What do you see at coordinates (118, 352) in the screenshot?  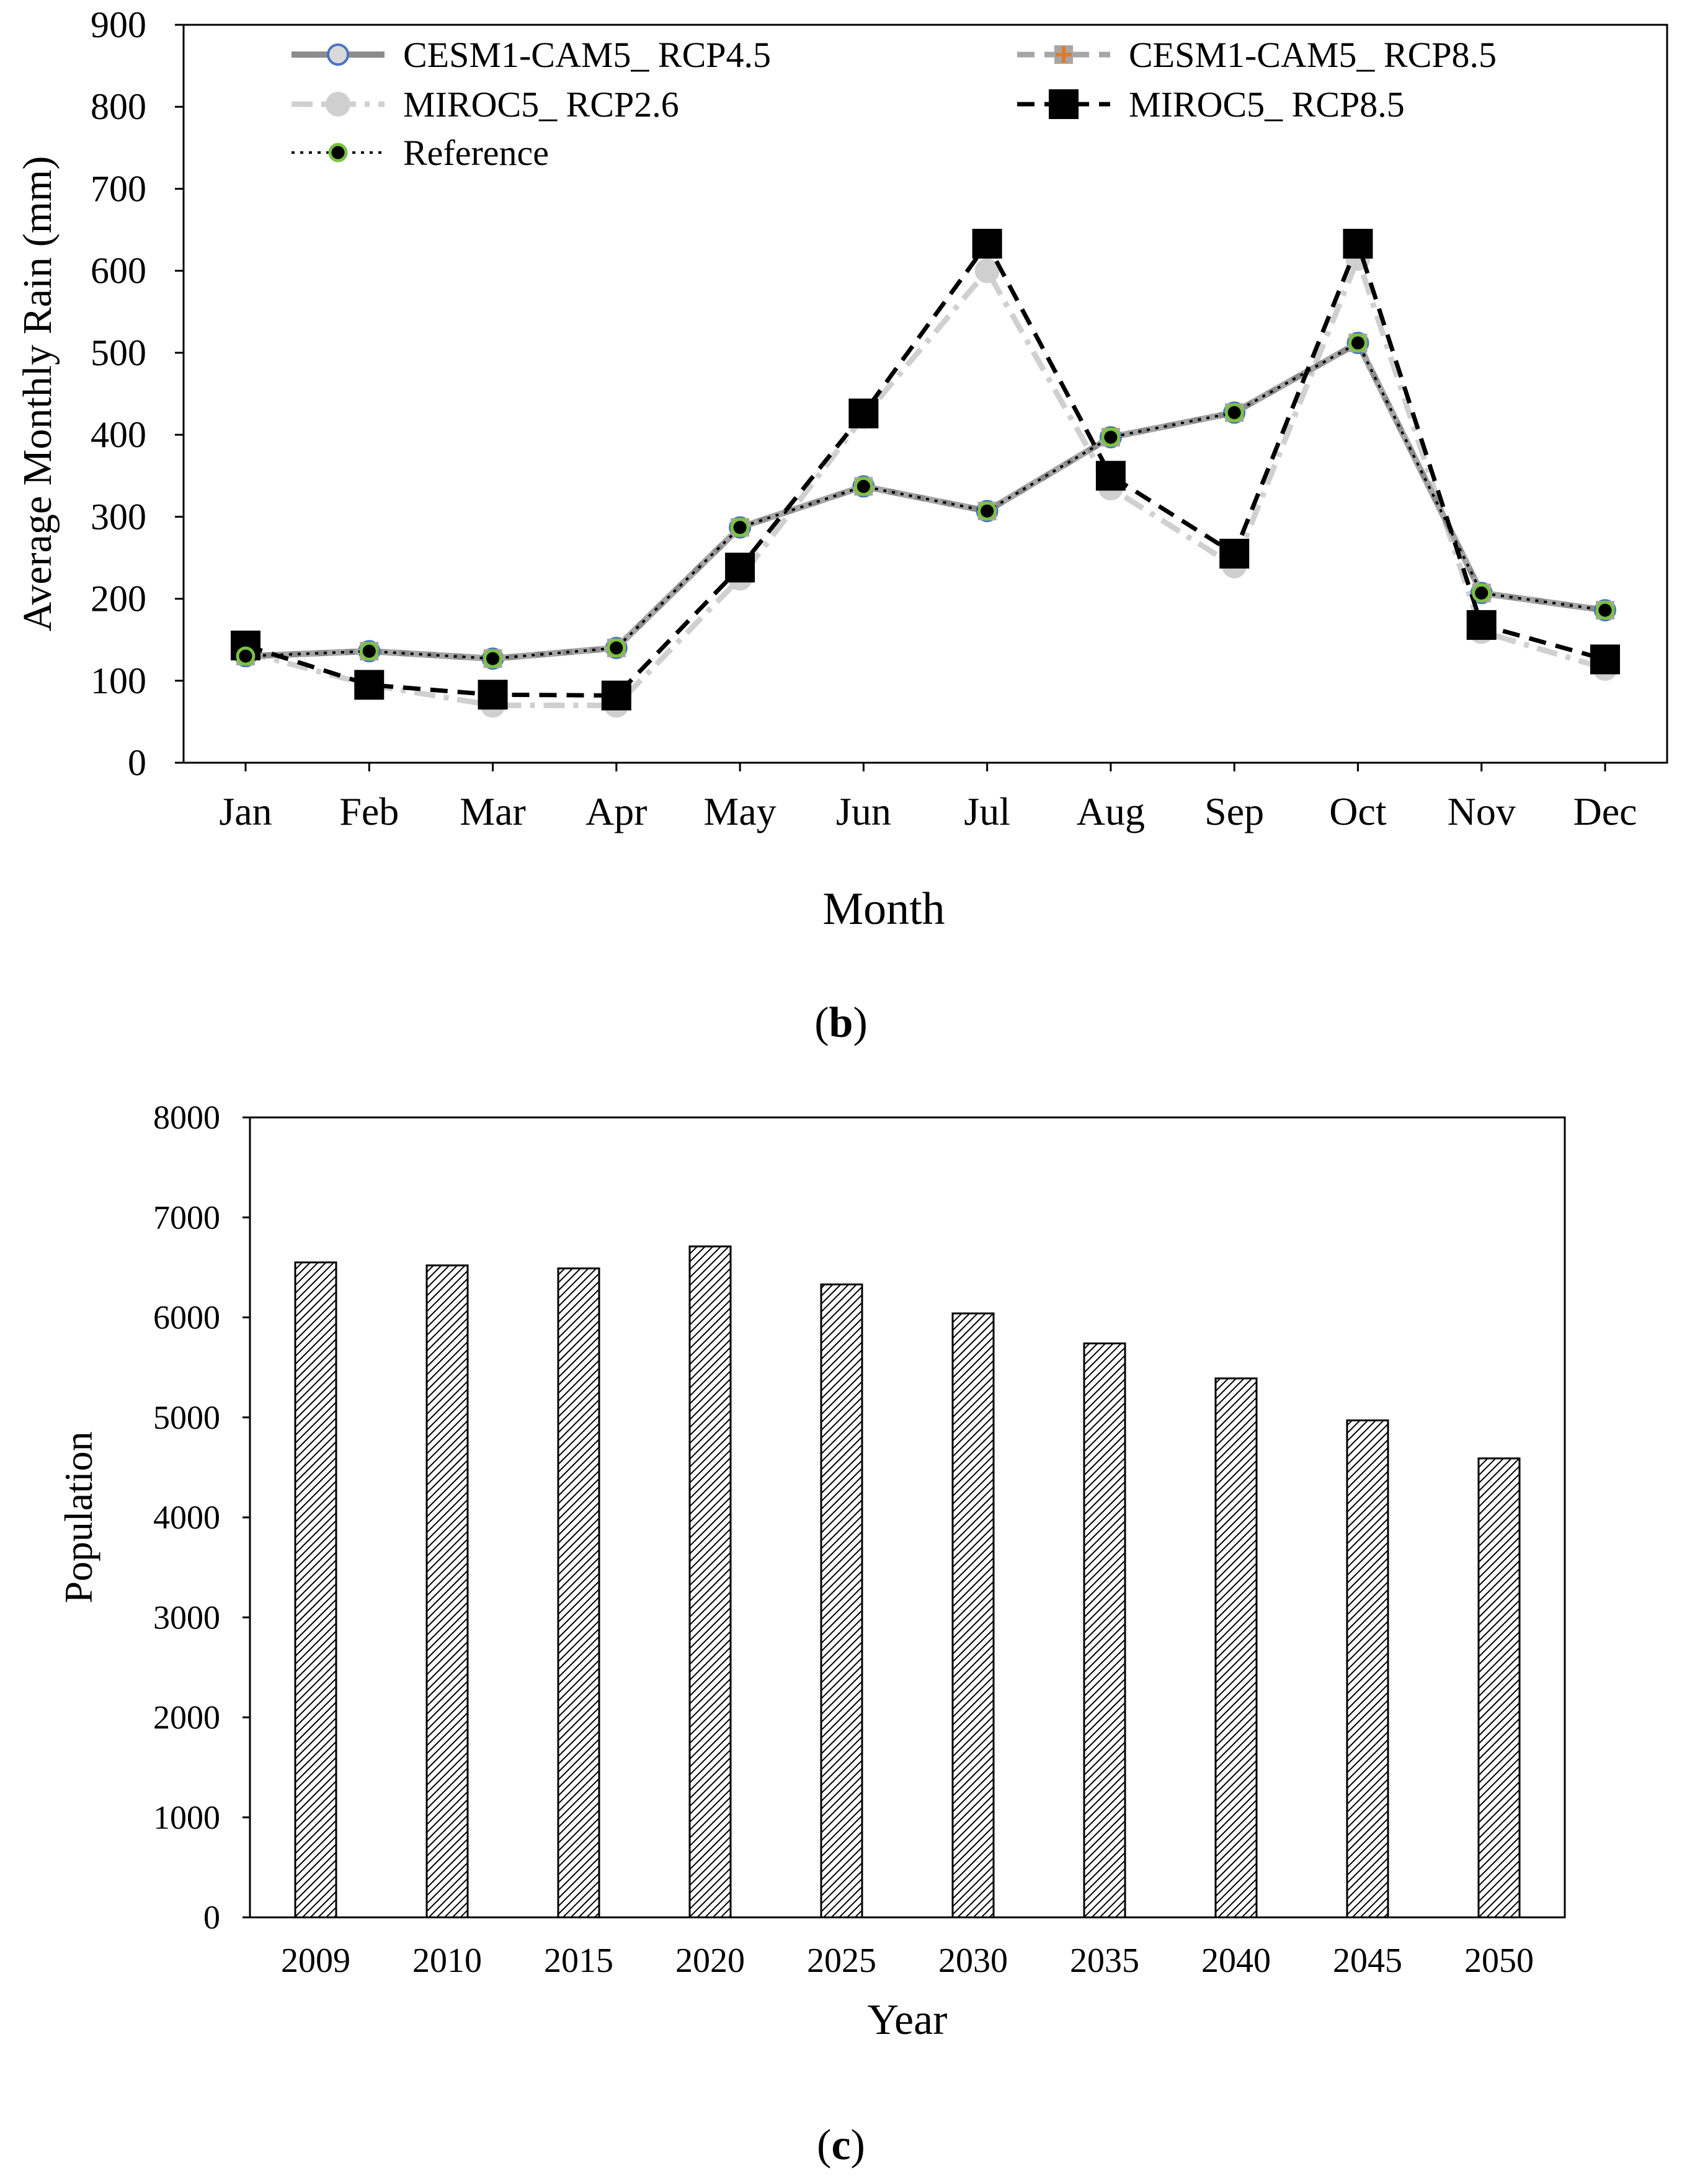 I see `y-tick-label-b: 500` at bounding box center [118, 352].